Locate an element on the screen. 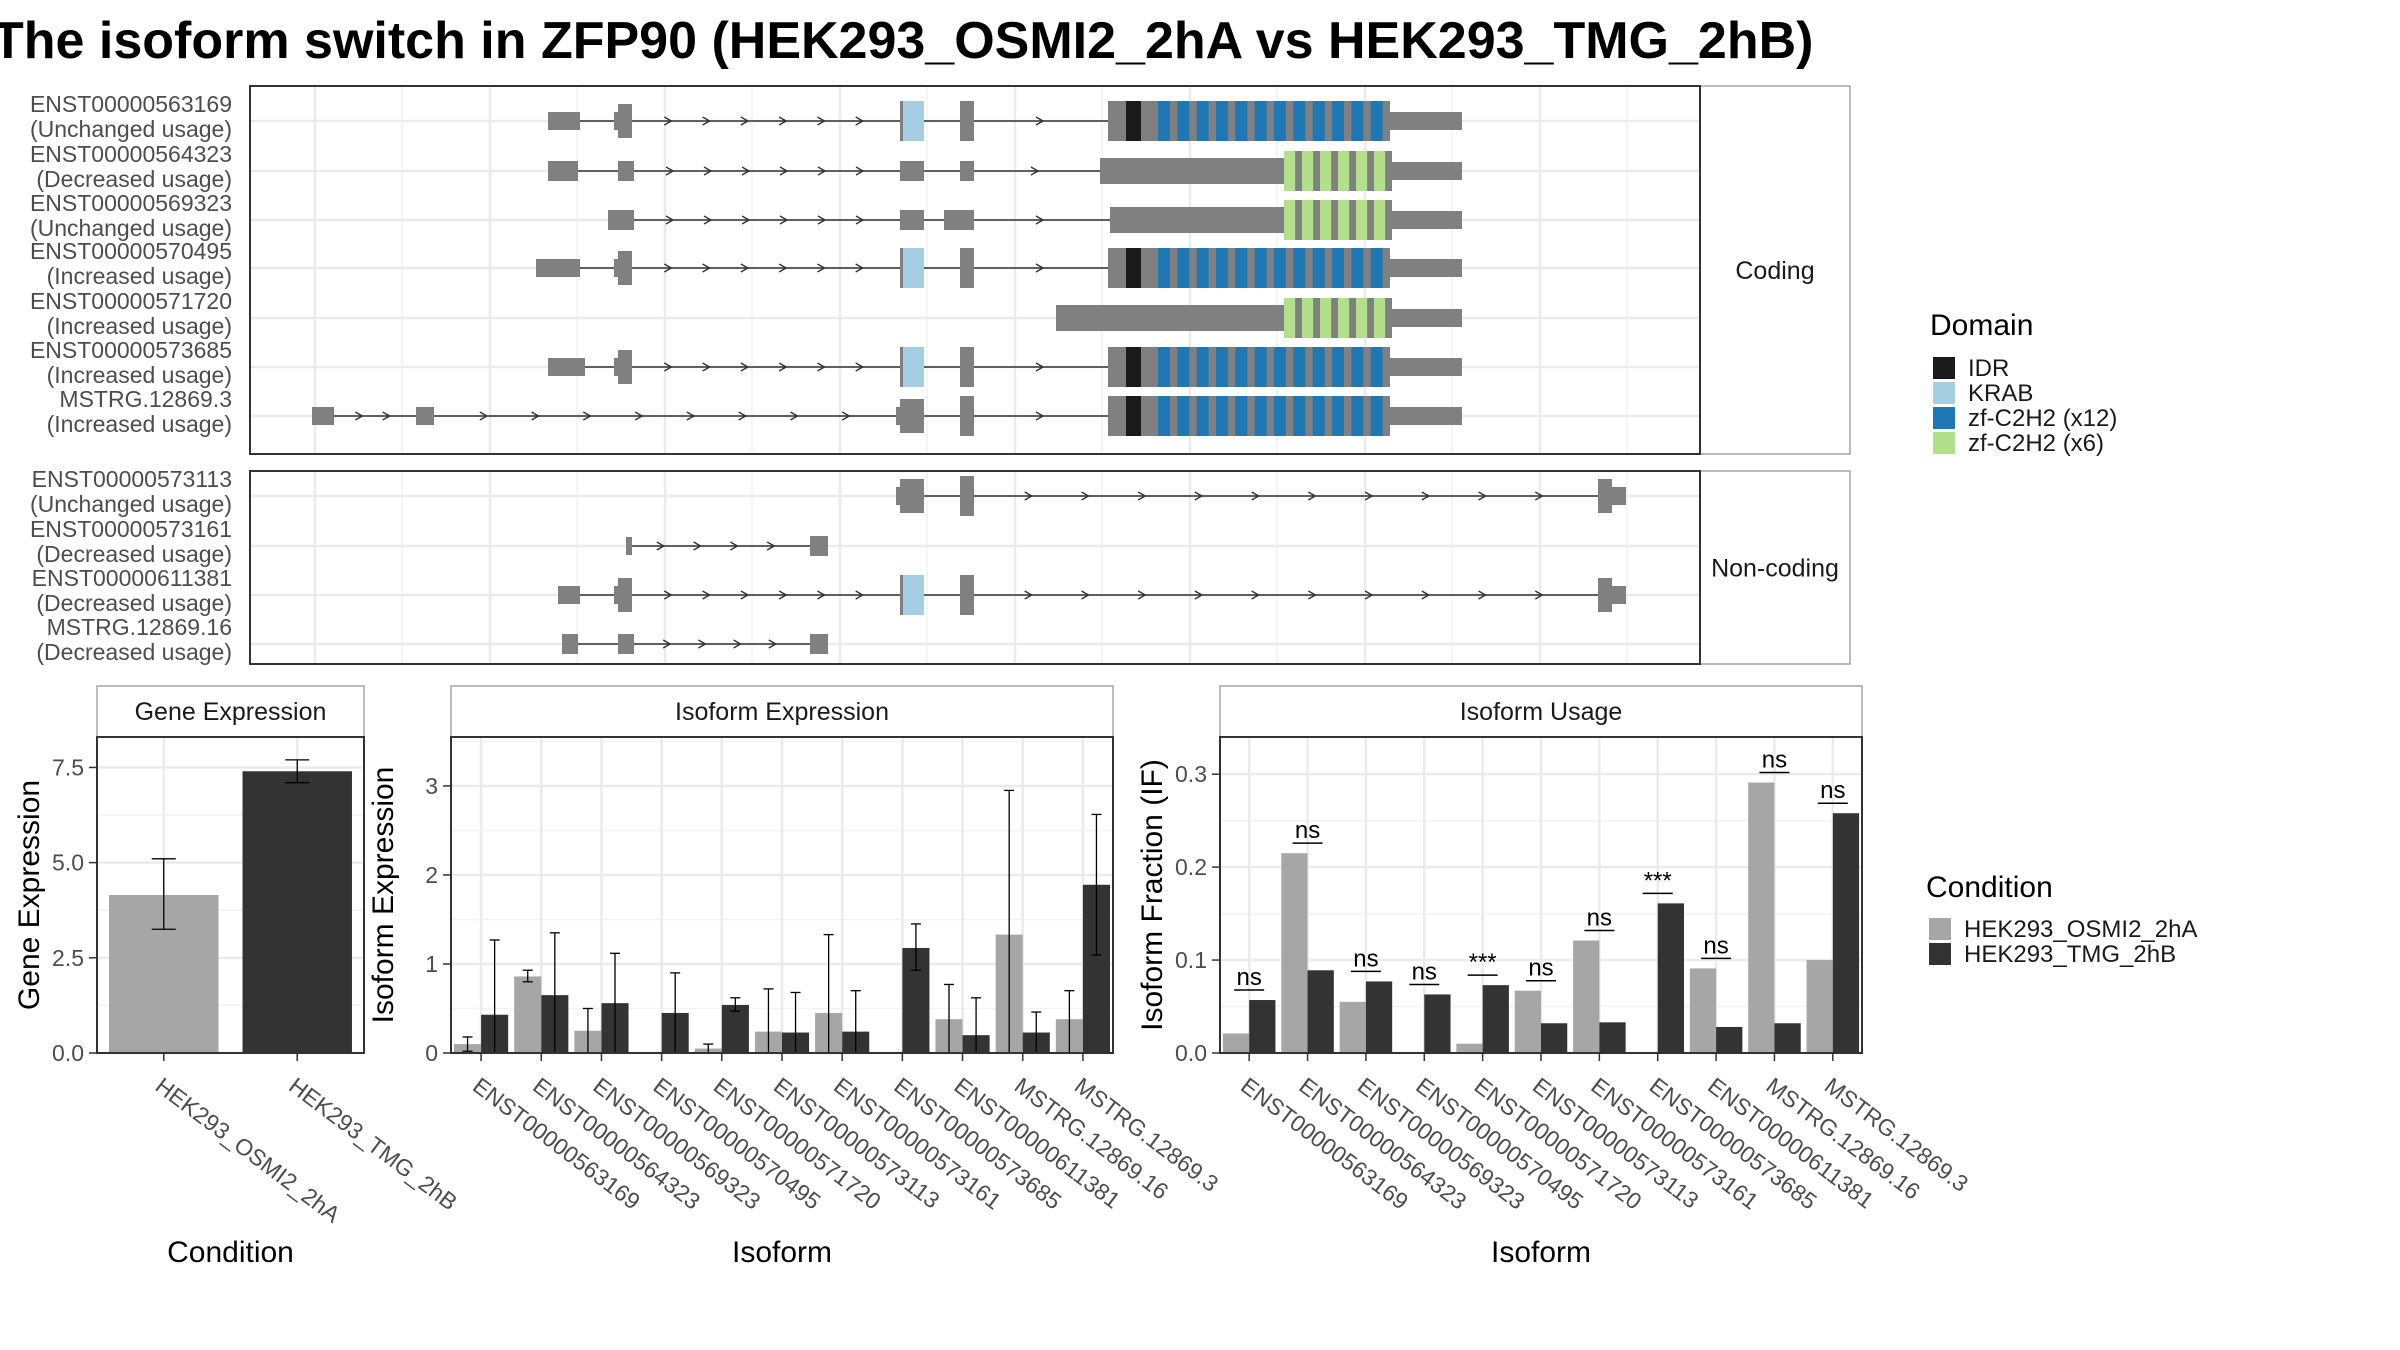  condition-legend-swatch is located at coordinates (1940, 929).